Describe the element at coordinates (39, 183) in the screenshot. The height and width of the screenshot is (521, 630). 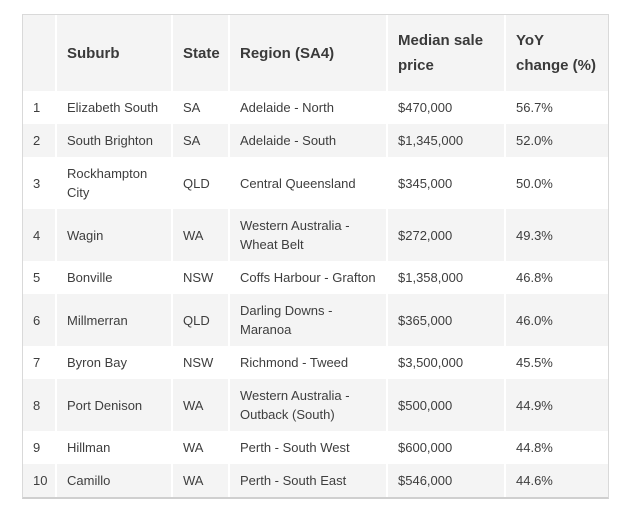
I see `rank-cell: 3` at that location.